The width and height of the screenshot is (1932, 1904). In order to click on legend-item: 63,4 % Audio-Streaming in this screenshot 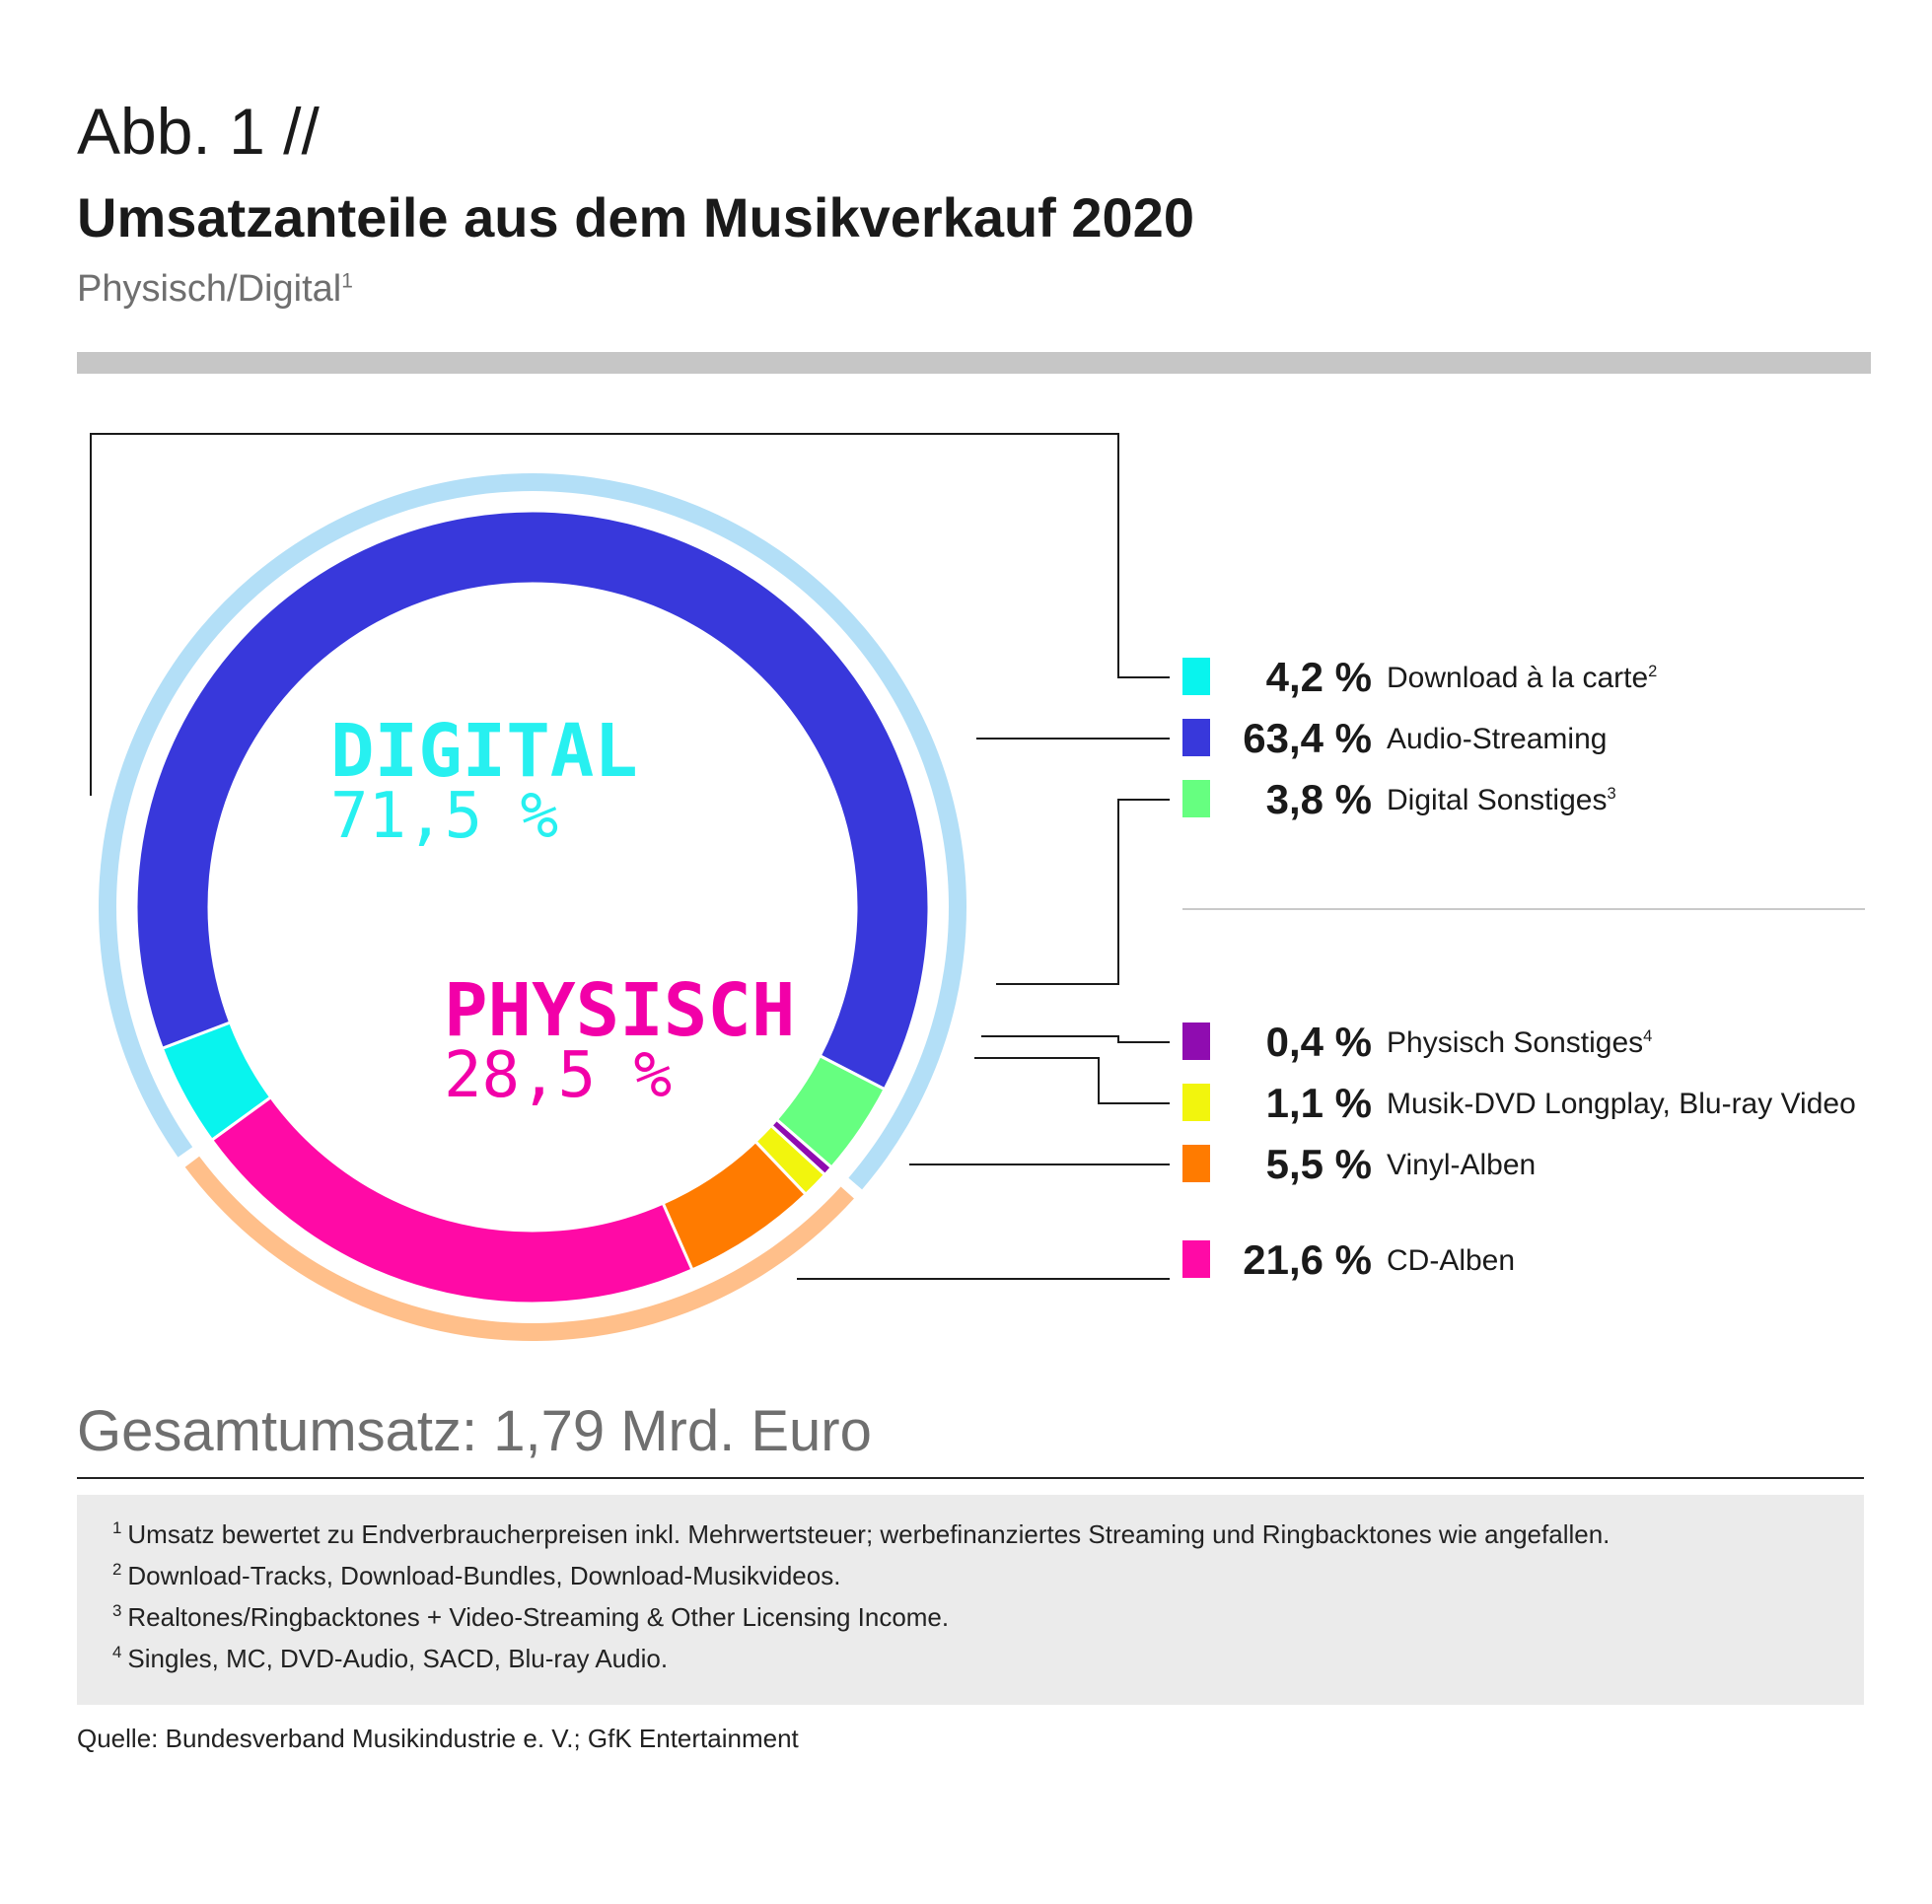, I will do `click(1537, 738)`.